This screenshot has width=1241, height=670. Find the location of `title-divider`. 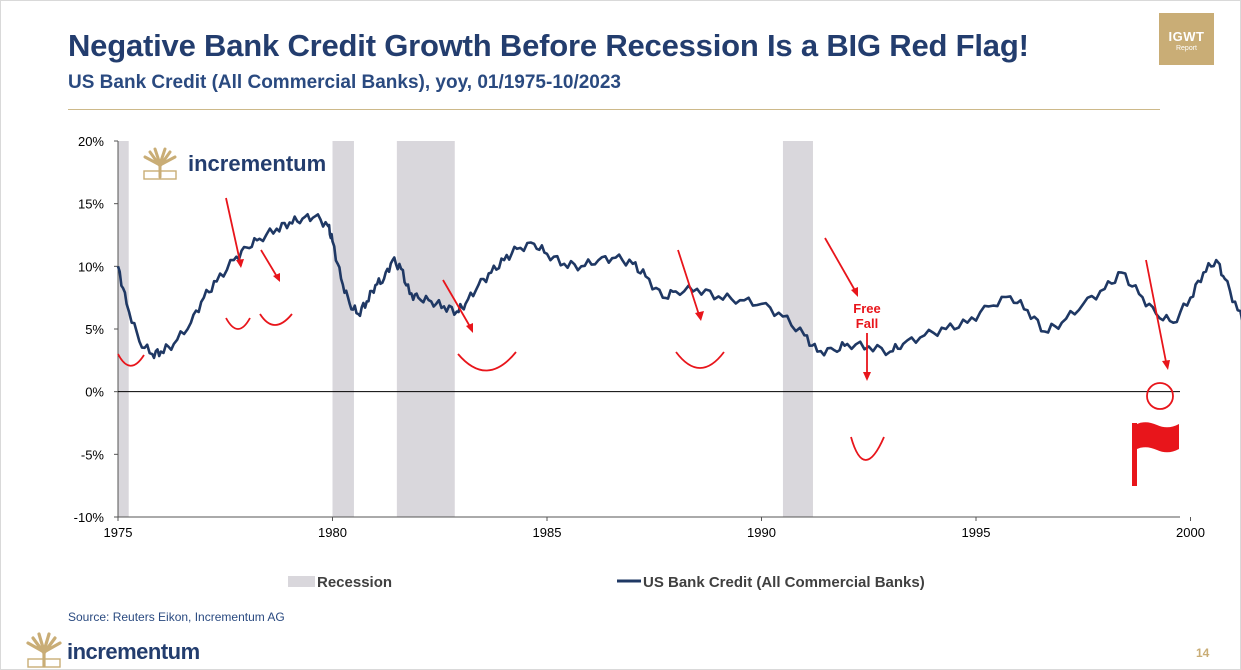

title-divider is located at coordinates (614, 109).